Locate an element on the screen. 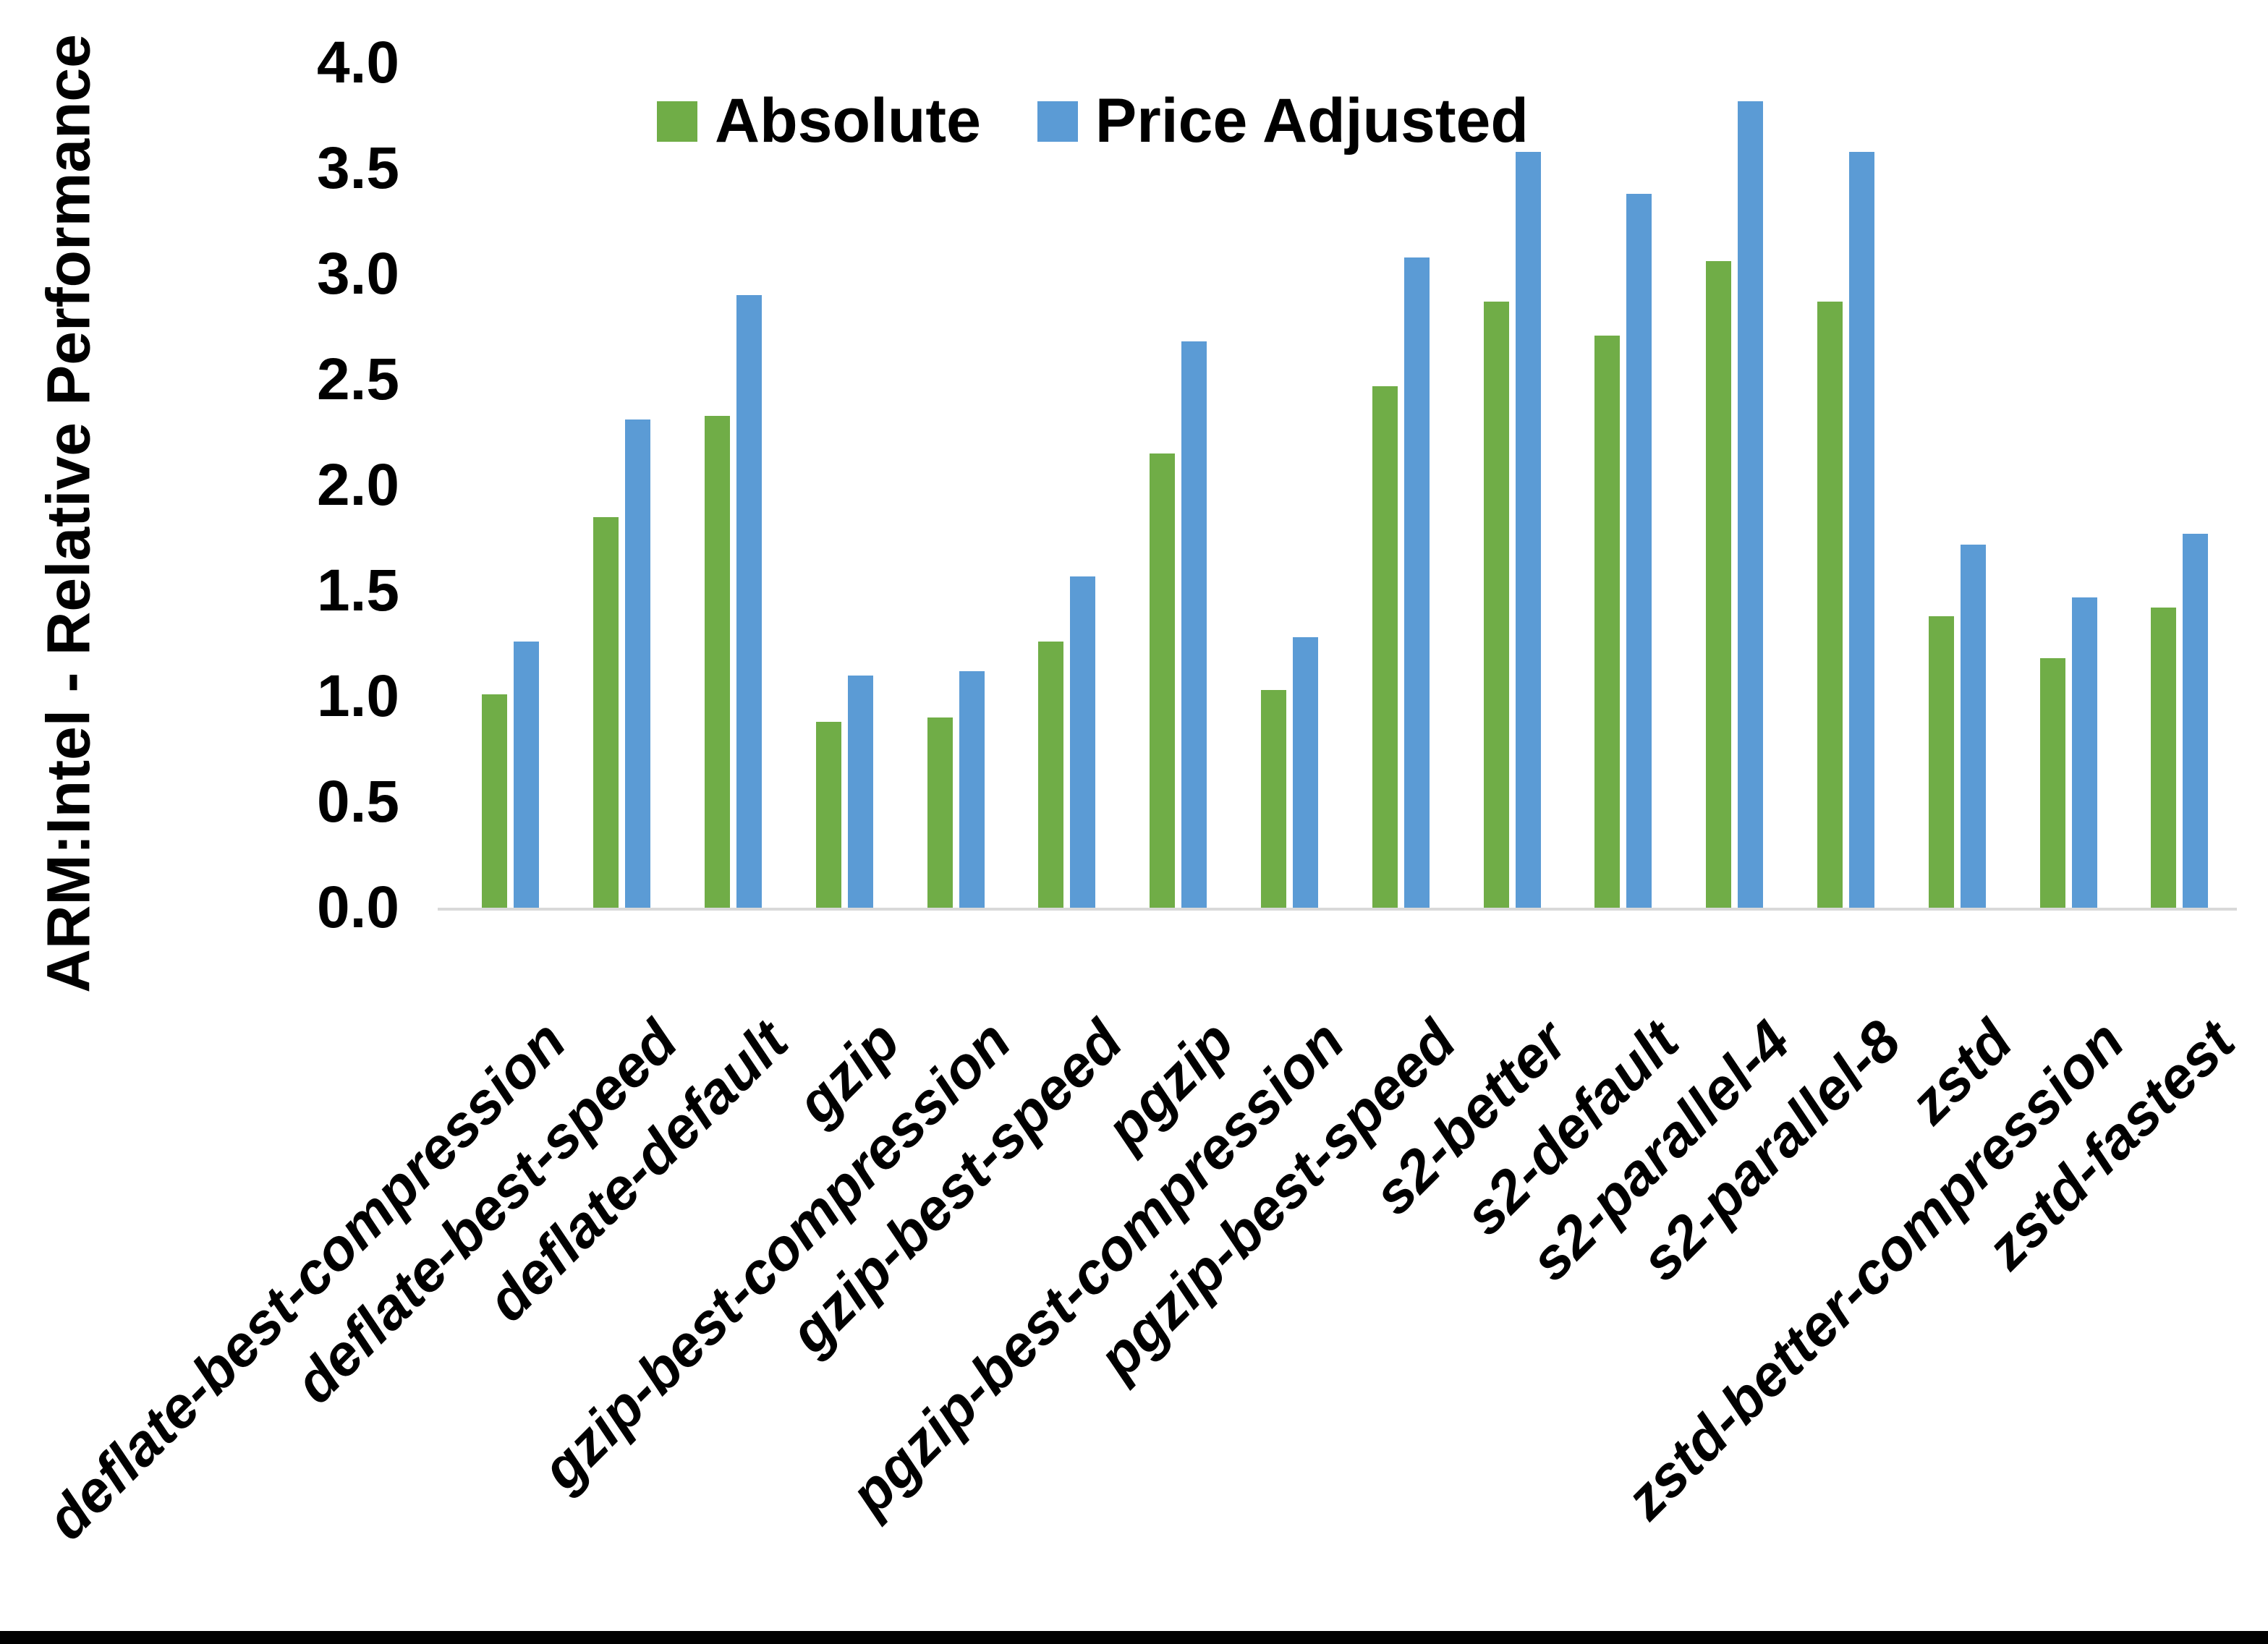 The width and height of the screenshot is (2268, 1644). legend: Absolute Price Adjusted is located at coordinates (1093, 121).